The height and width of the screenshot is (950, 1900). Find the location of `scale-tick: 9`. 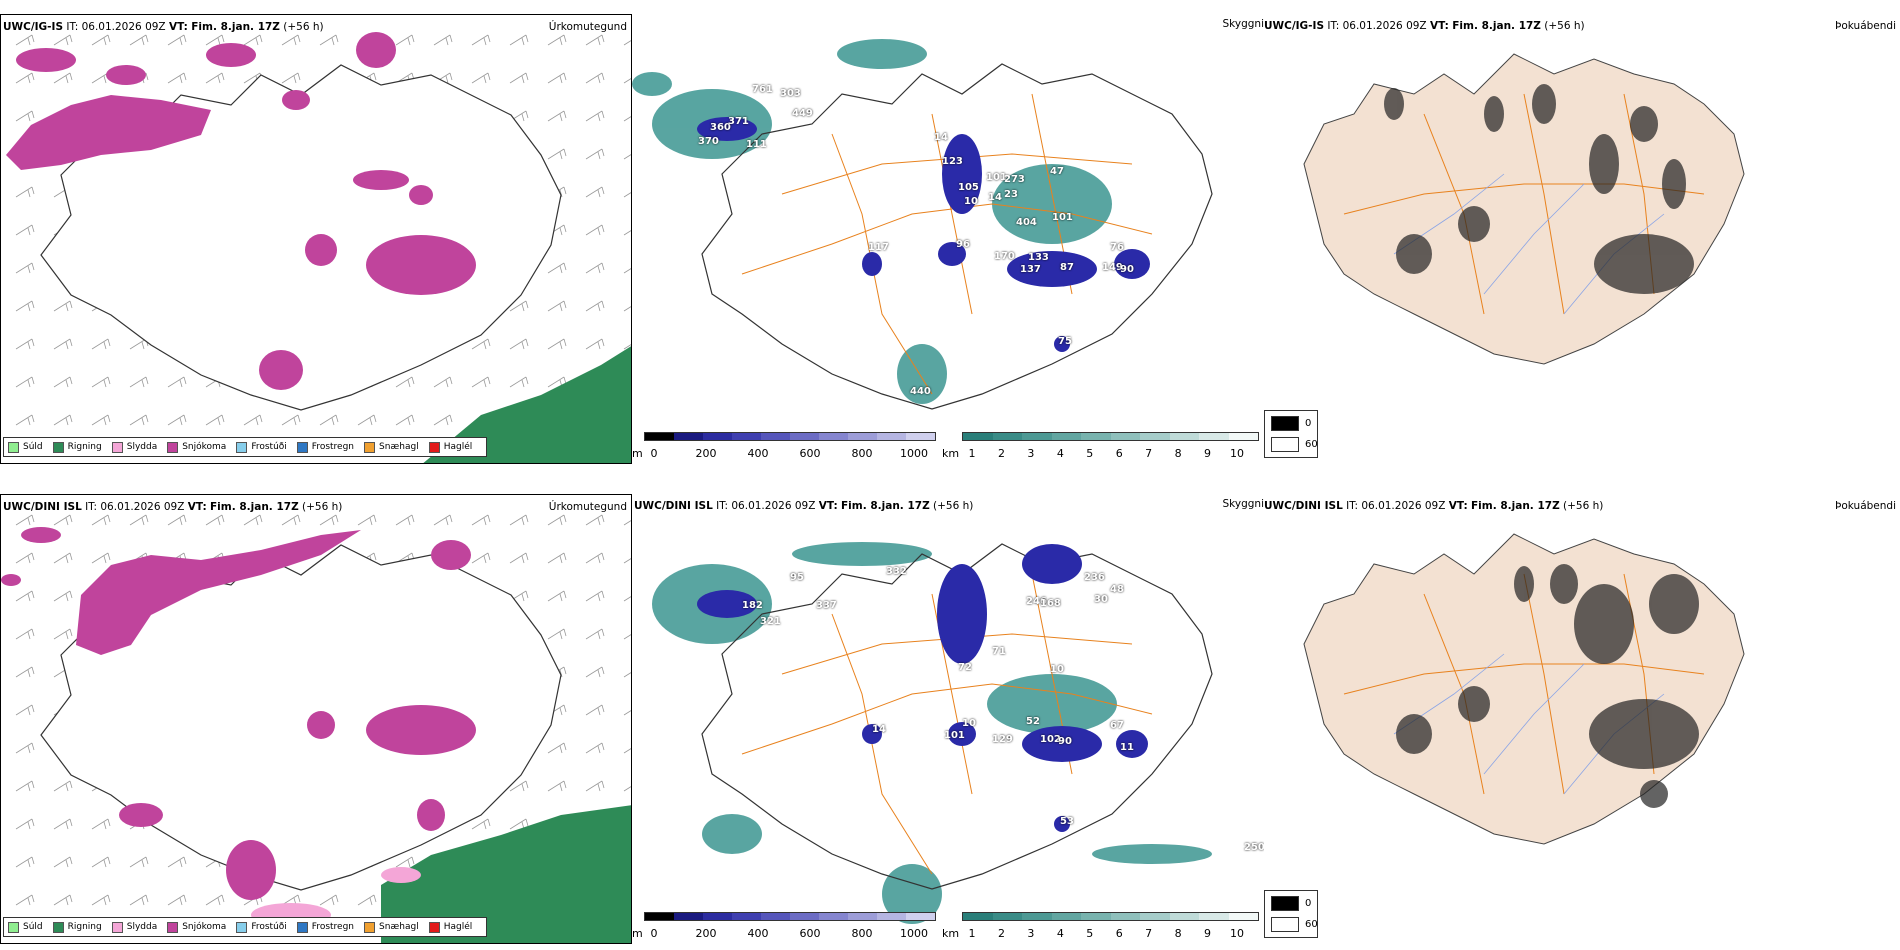

scale-tick: 9 is located at coordinates (1208, 453).